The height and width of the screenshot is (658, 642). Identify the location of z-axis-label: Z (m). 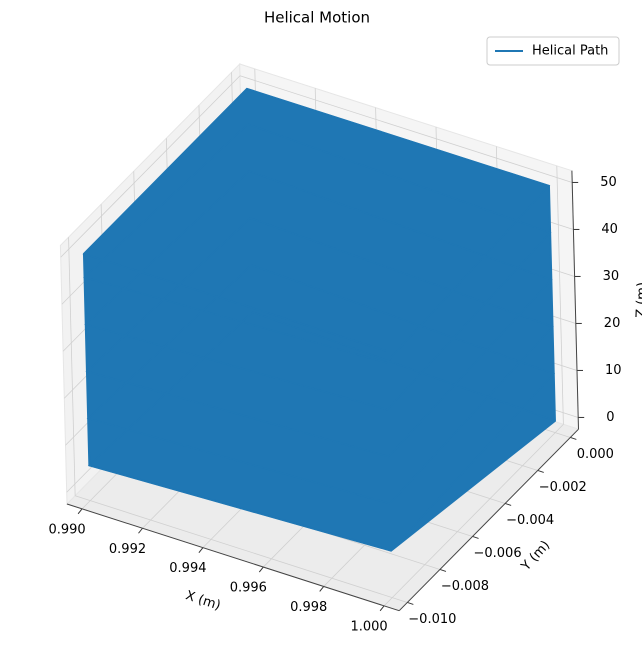
(638, 300).